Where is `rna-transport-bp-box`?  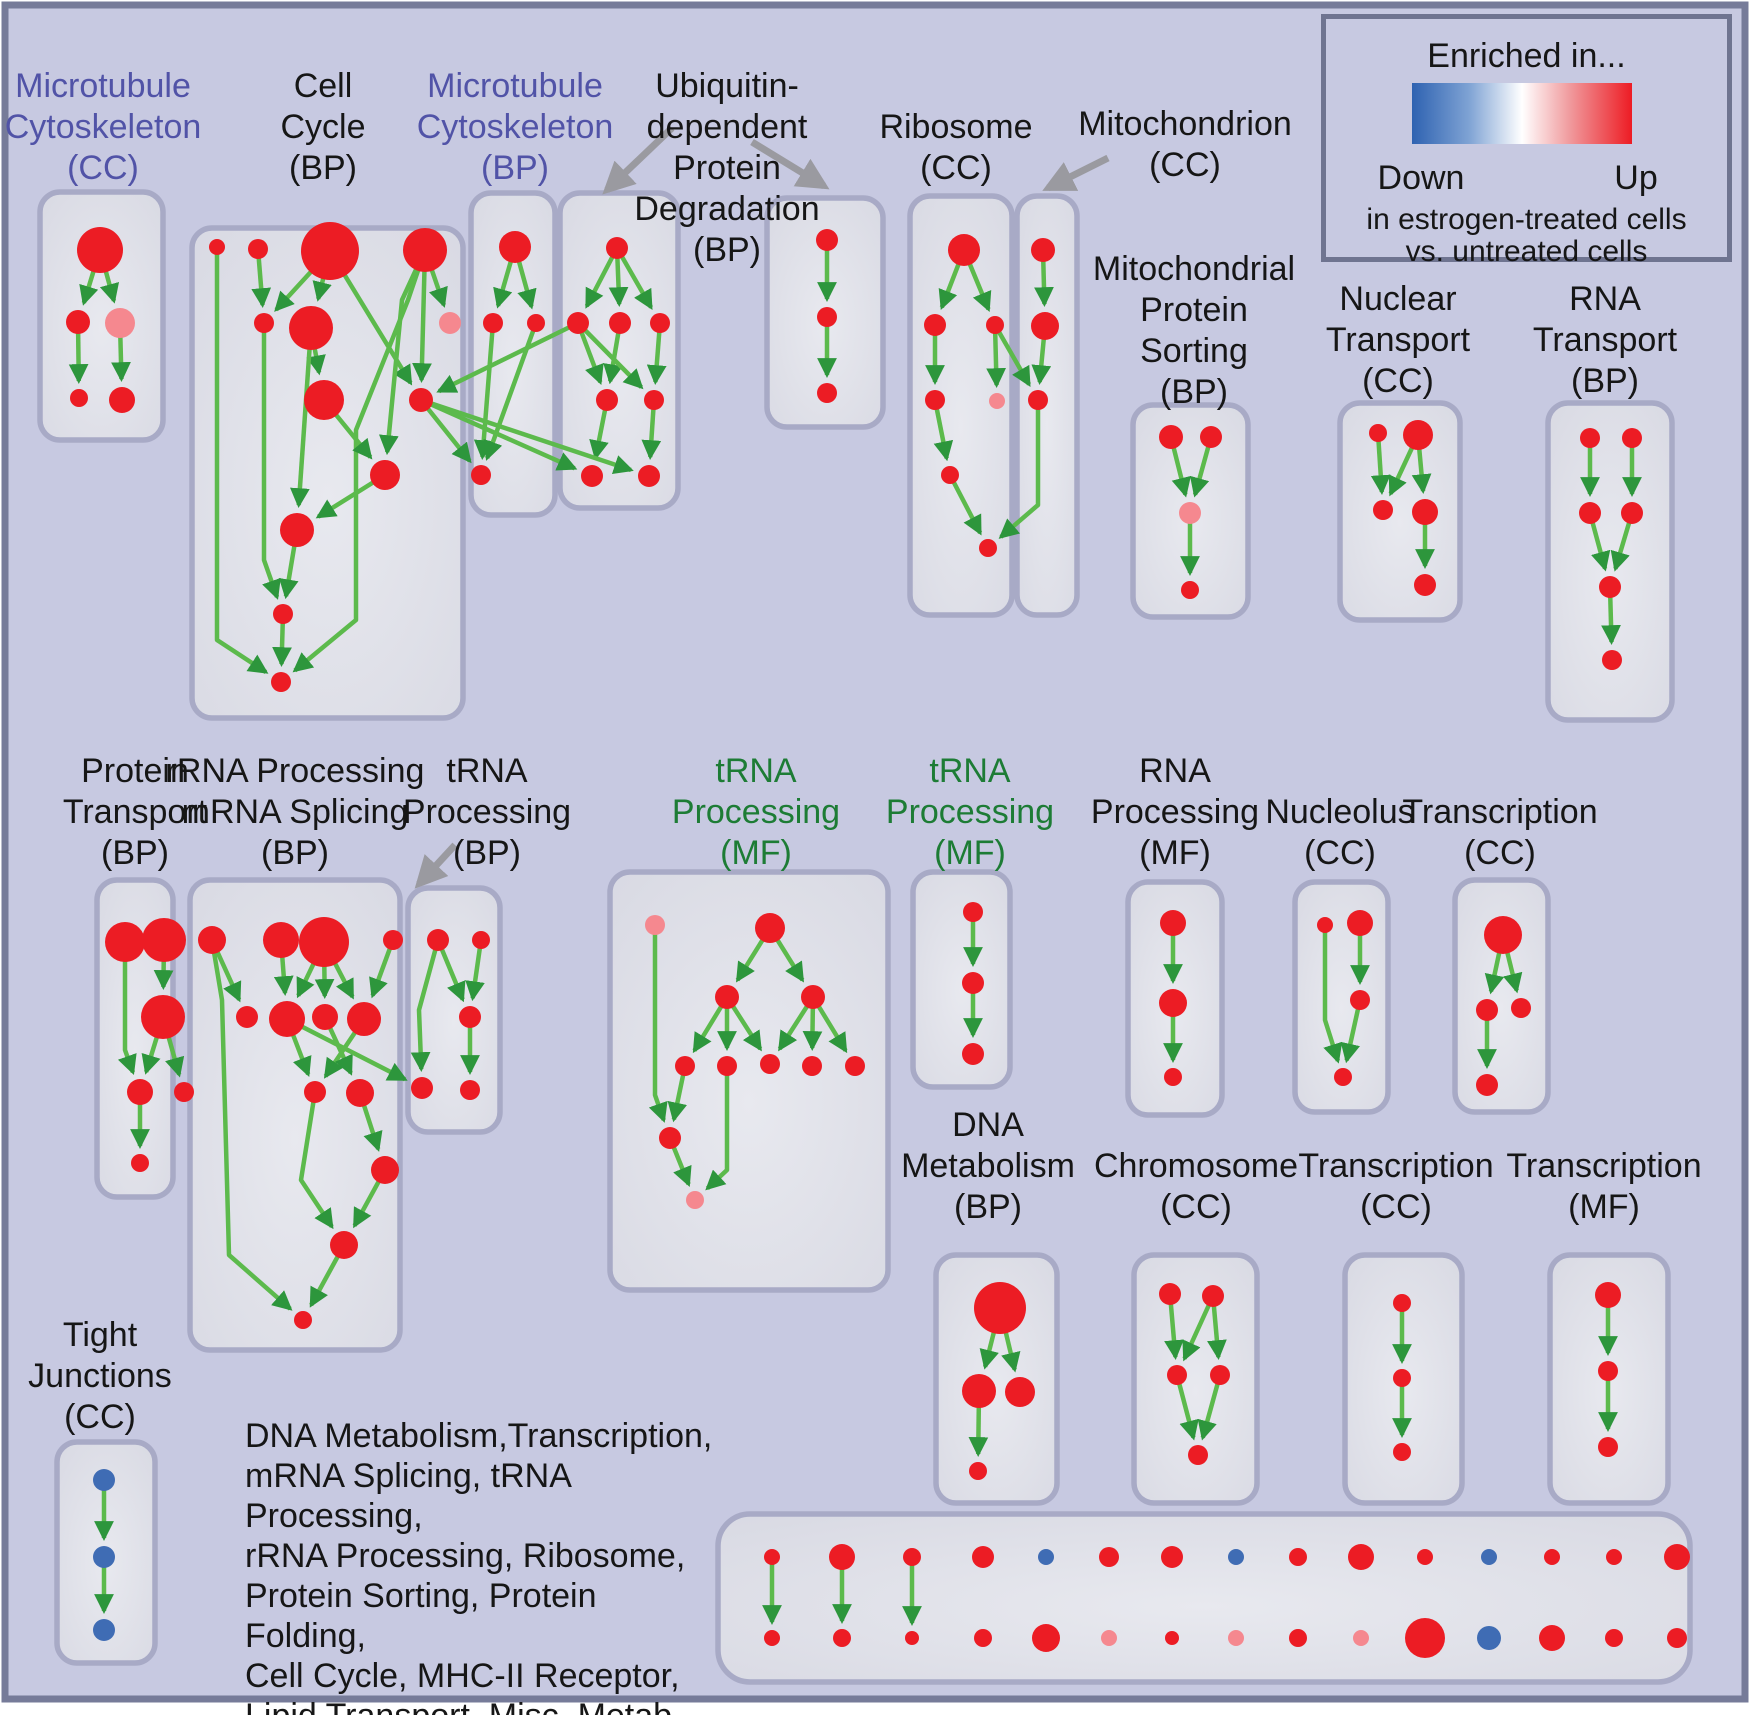
rna-transport-bp-box is located at coordinates (1610, 561).